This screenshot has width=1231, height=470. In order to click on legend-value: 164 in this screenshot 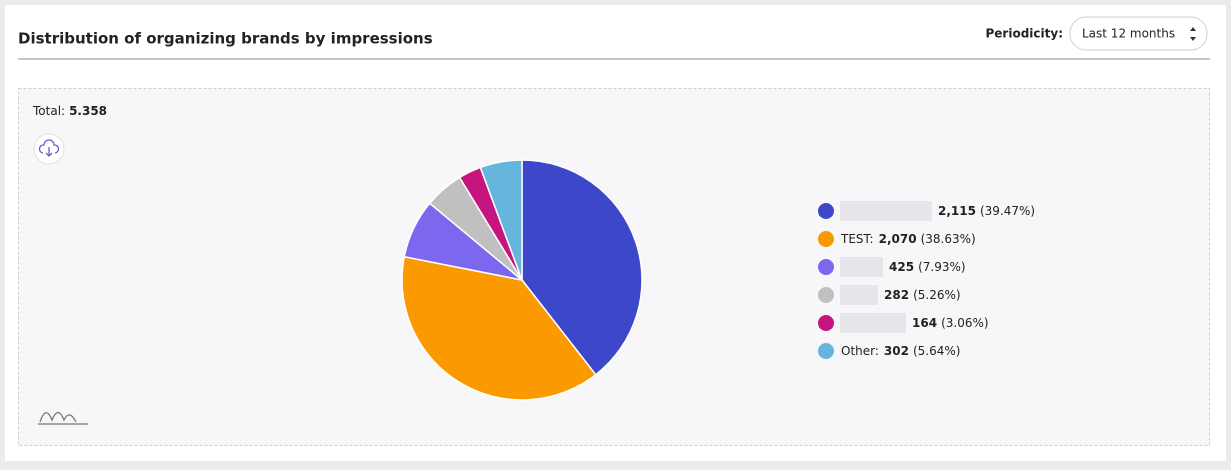, I will do `click(924, 323)`.